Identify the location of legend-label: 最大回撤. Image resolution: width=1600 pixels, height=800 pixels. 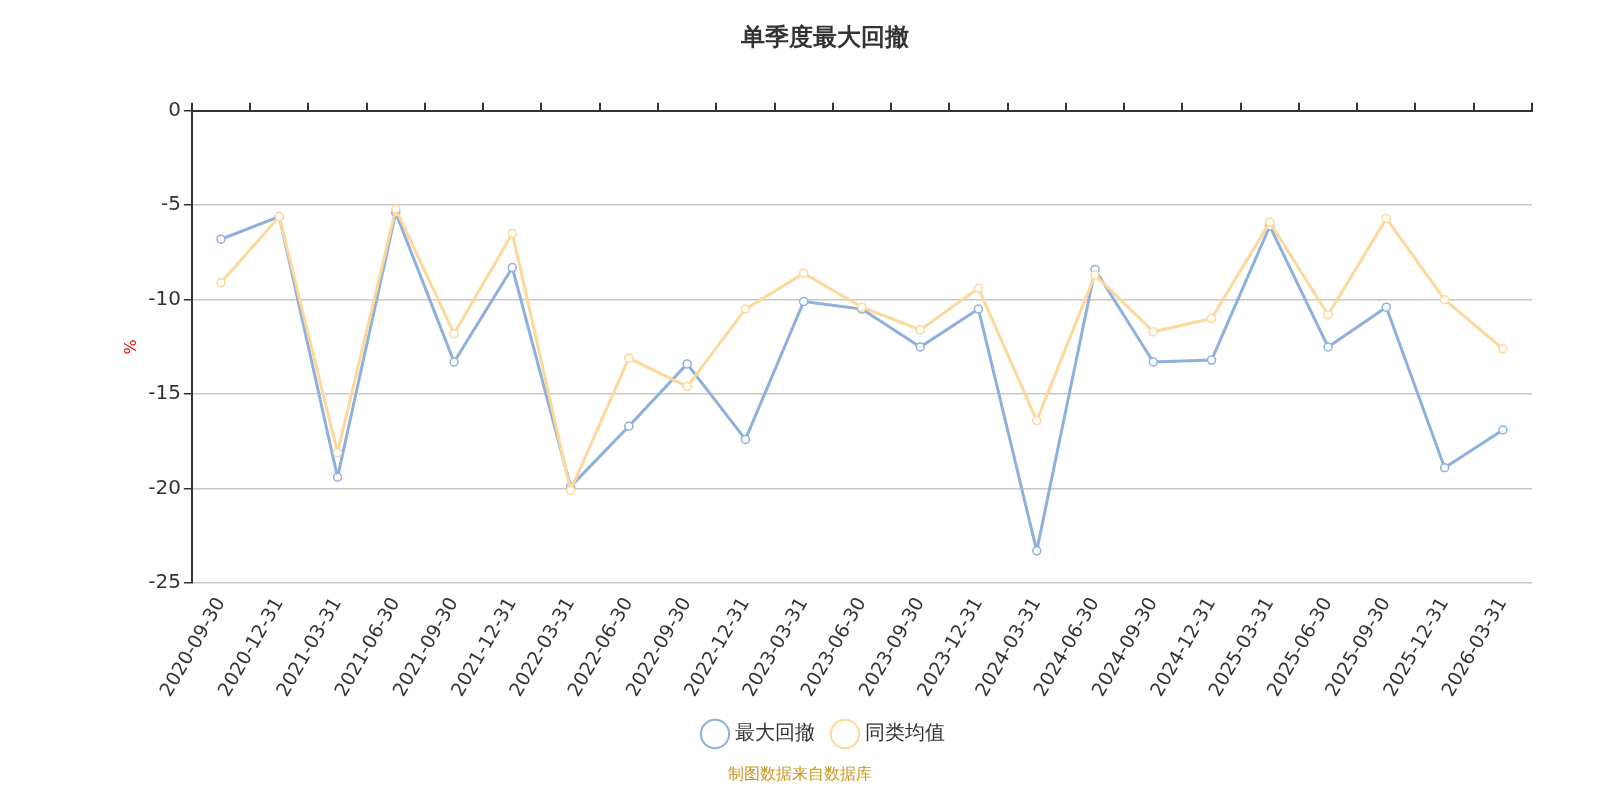
(775, 732).